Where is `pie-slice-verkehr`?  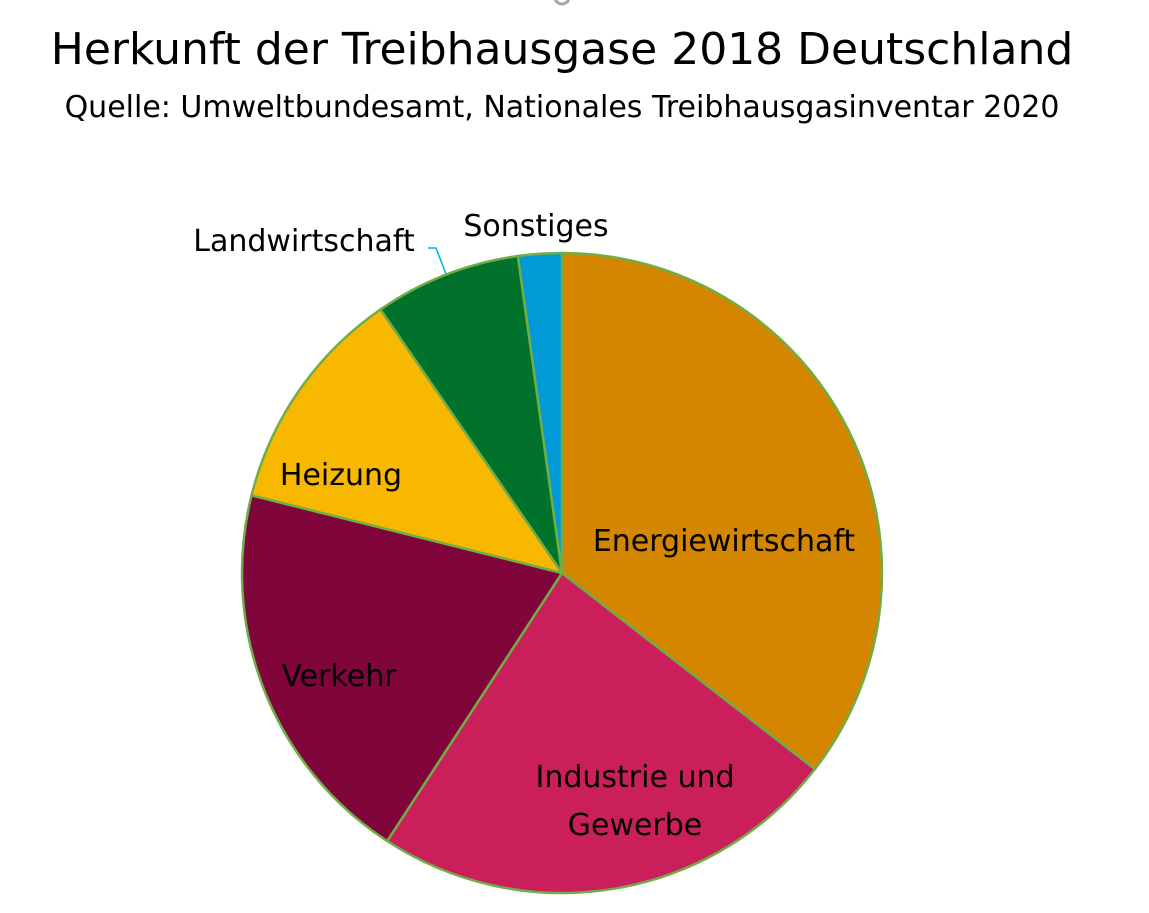
pie-slice-verkehr is located at coordinates (402, 668).